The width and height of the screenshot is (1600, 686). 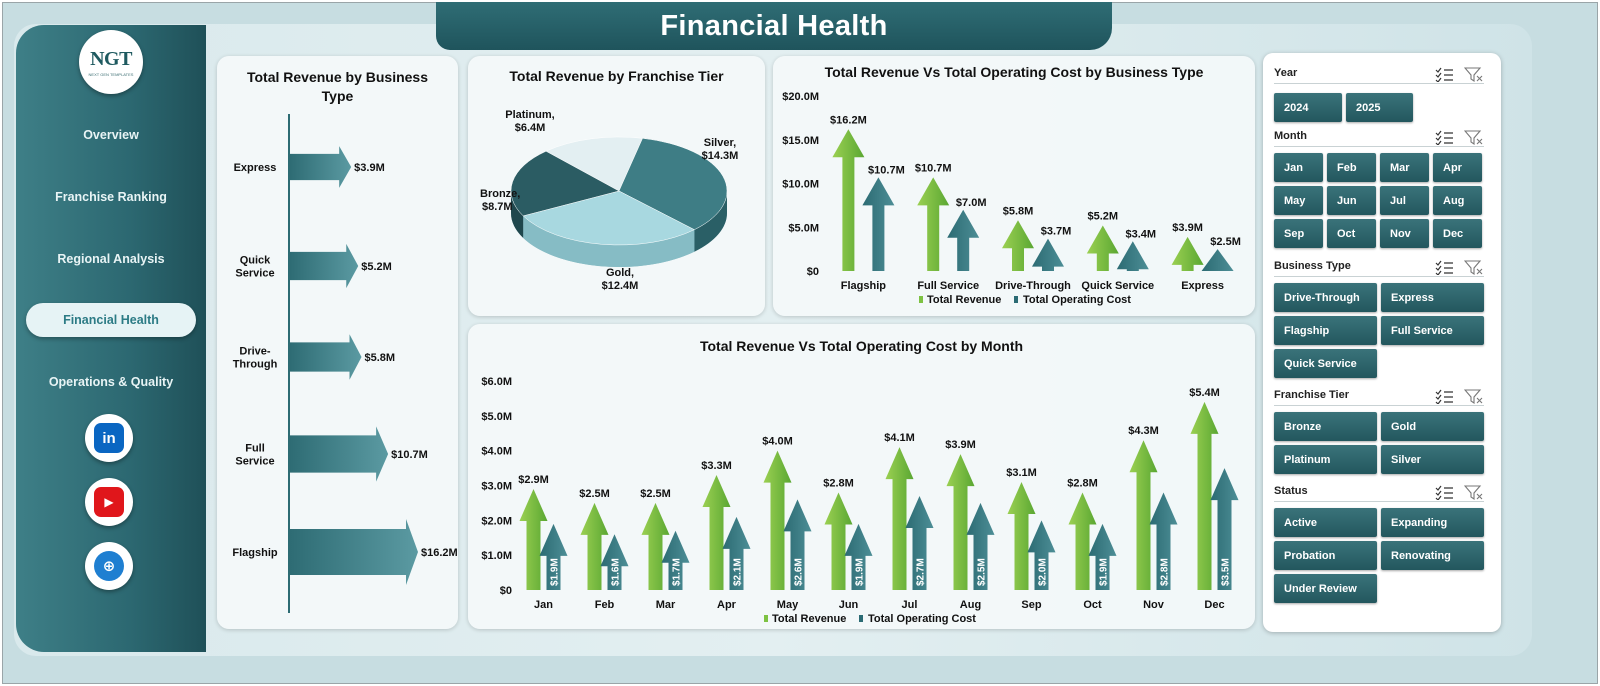 What do you see at coordinates (1351, 200) in the screenshot?
I see `slicer-month-jun: Jun` at bounding box center [1351, 200].